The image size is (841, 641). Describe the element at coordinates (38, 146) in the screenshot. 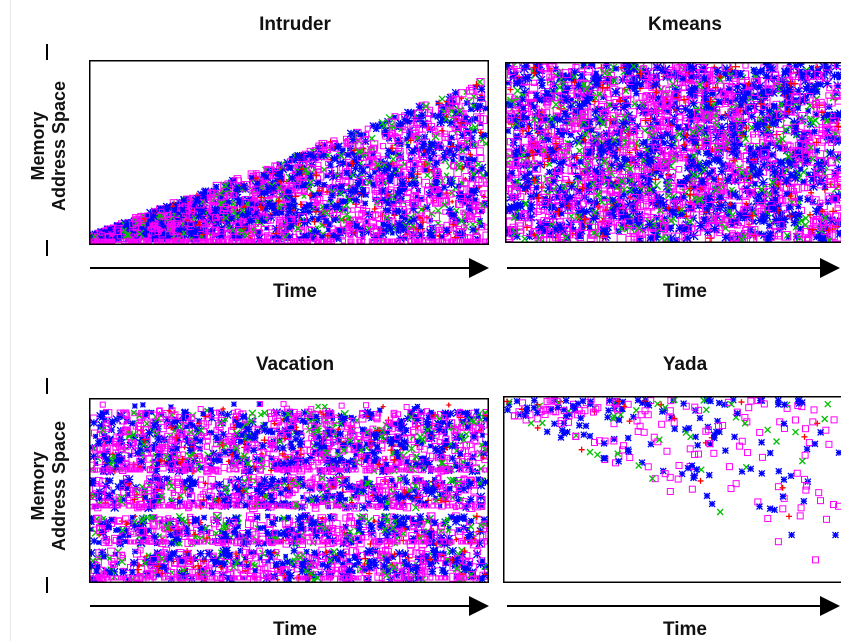

I see `ylabel-top-line1: Memory` at that location.